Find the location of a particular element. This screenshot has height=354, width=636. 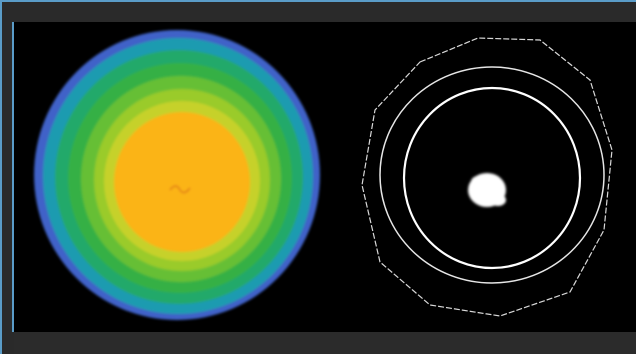

inner-ring is located at coordinates (492, 178).